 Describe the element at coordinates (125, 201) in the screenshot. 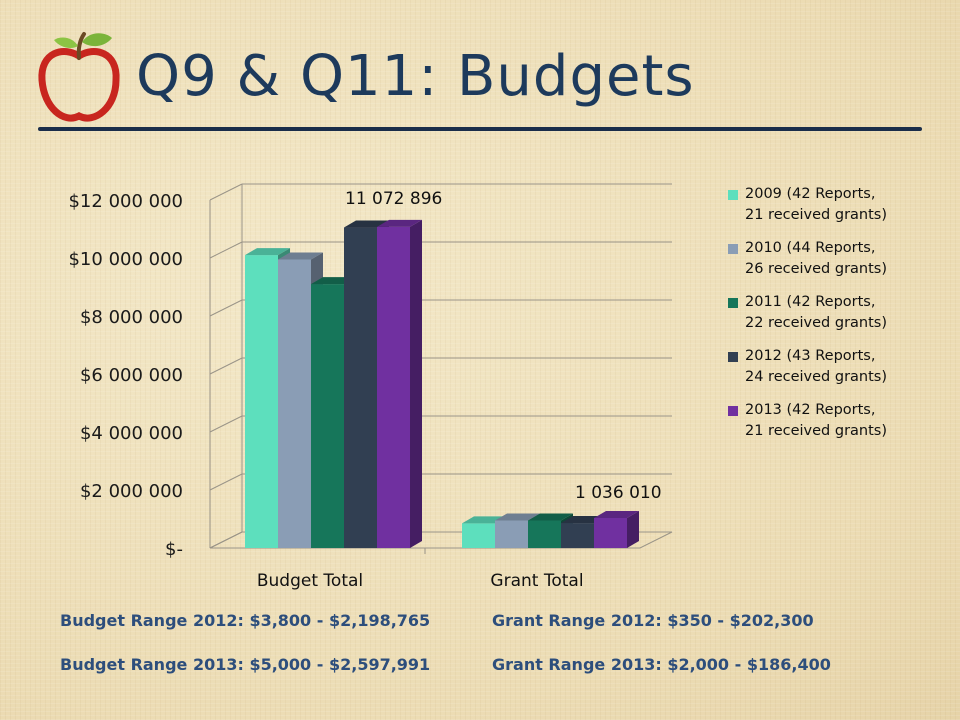

I see `y-tick-label: $12 000 000` at that location.